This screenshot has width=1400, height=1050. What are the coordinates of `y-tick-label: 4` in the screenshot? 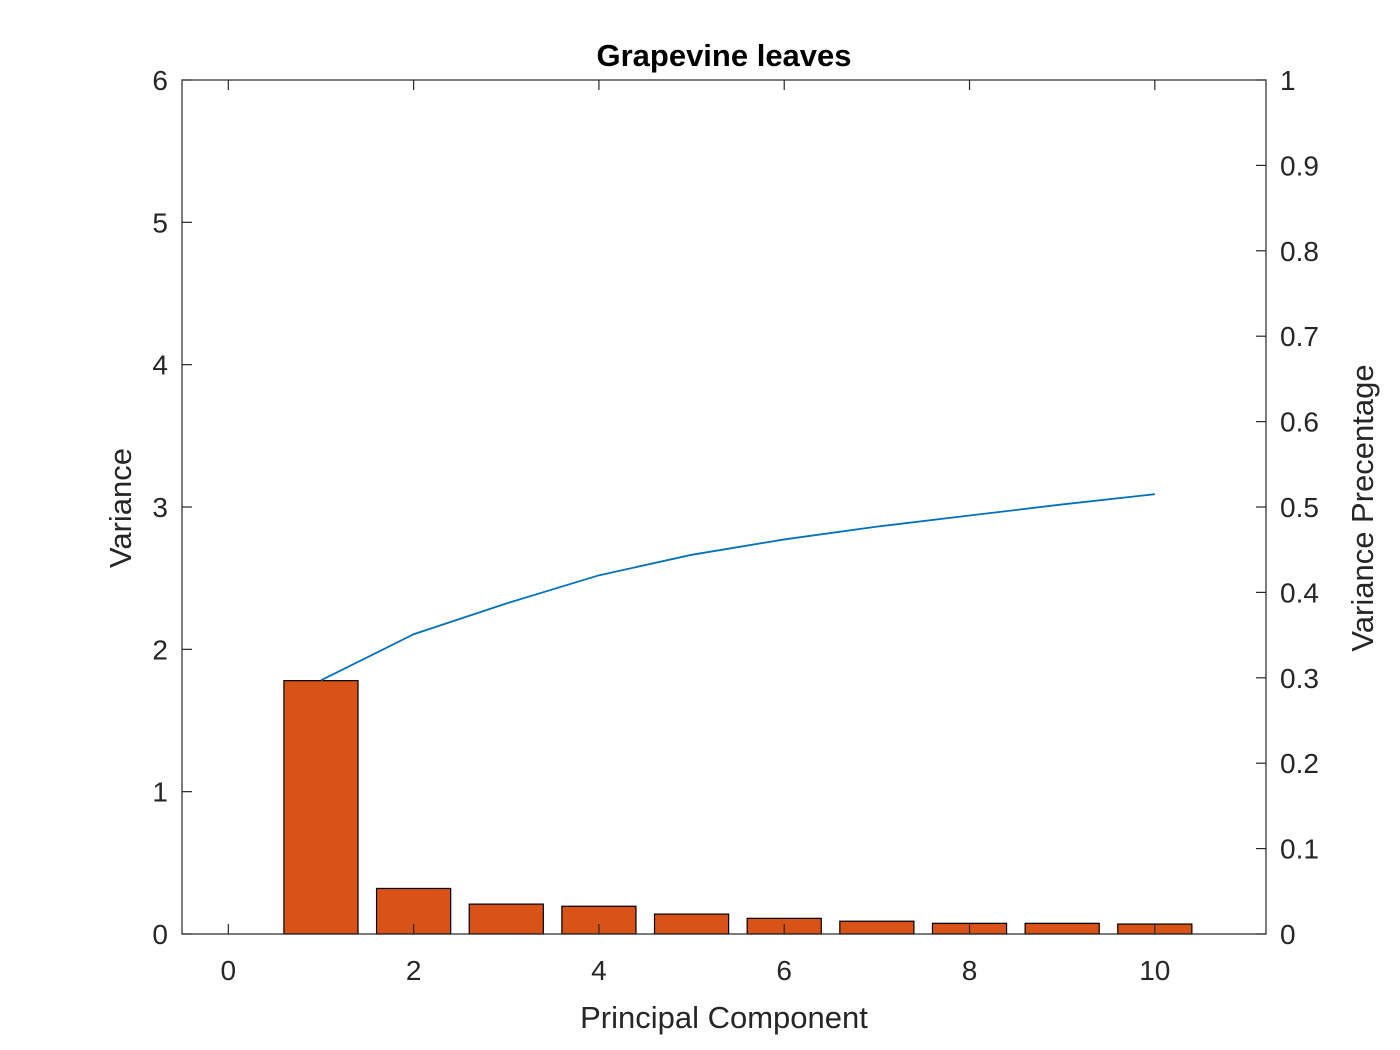 It's located at (160, 365).